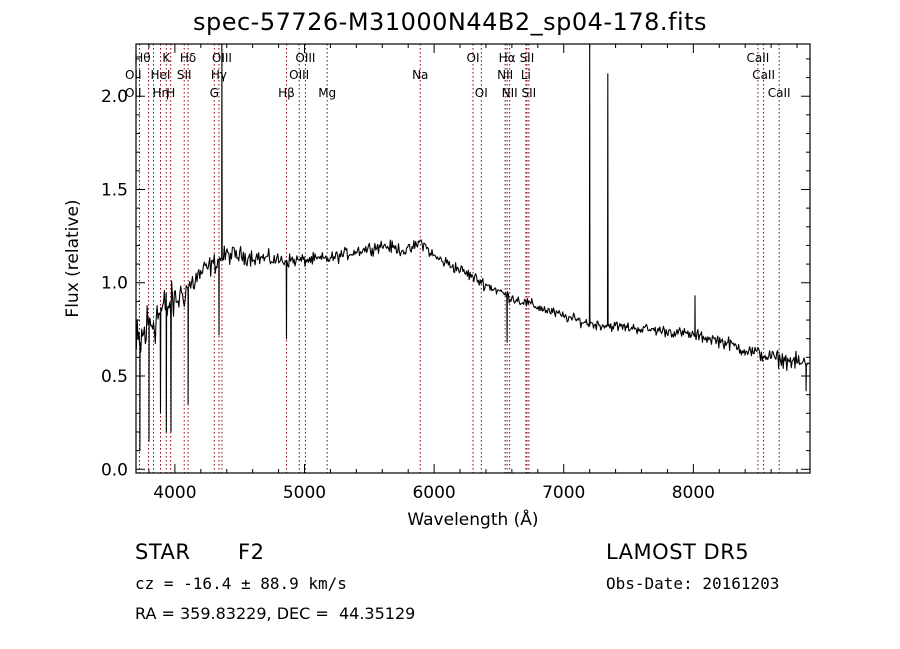 The height and width of the screenshot is (649, 900). I want to click on object-subclass: F2, so click(251, 552).